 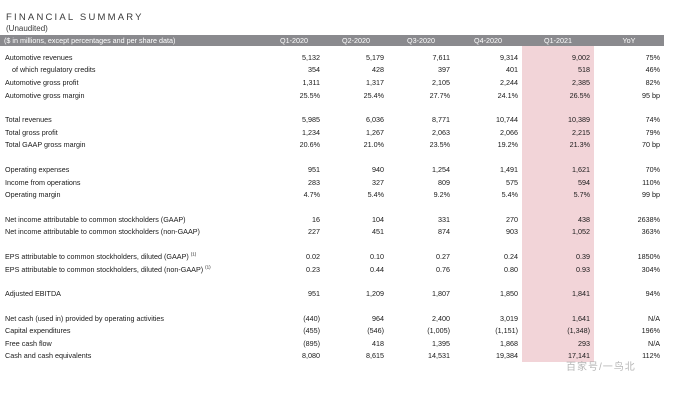 I want to click on q1-2021-cell: 5.7%, so click(x=558, y=194).